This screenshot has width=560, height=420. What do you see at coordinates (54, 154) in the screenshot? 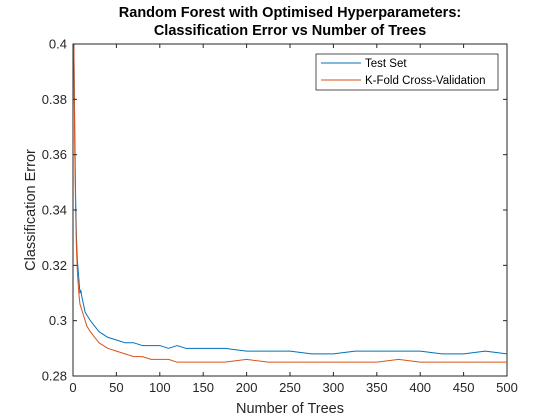
I see `y-tick-label: 0.36` at bounding box center [54, 154].